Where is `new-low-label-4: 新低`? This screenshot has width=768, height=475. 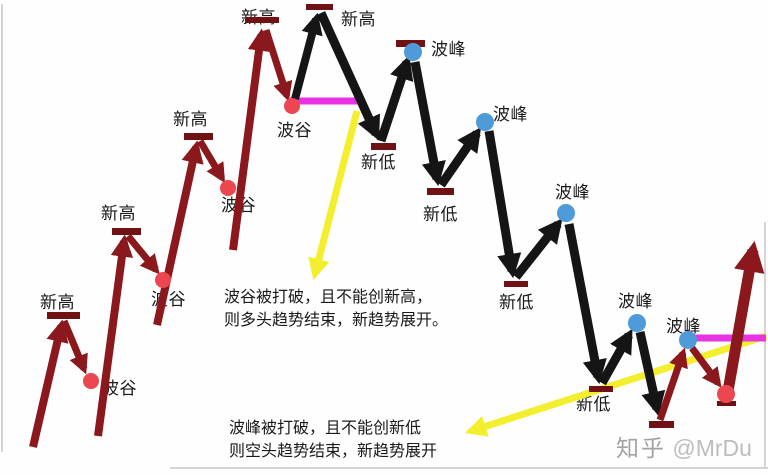 new-low-label-4: 新低 is located at coordinates (593, 404).